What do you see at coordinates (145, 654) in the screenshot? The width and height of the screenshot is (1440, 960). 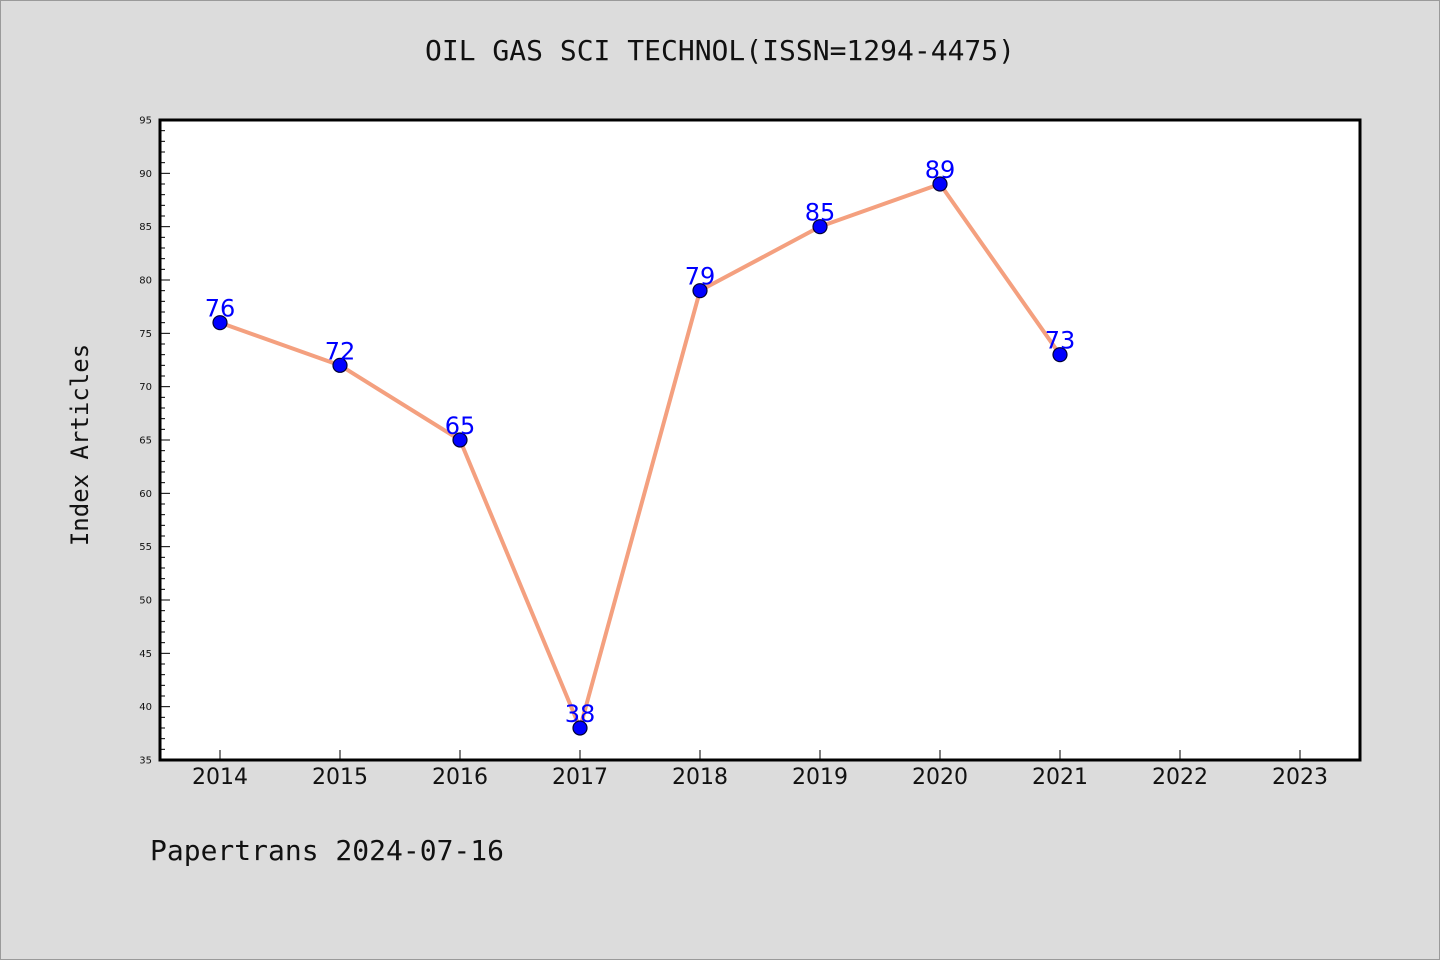 I see `y-tick-label: 45` at bounding box center [145, 654].